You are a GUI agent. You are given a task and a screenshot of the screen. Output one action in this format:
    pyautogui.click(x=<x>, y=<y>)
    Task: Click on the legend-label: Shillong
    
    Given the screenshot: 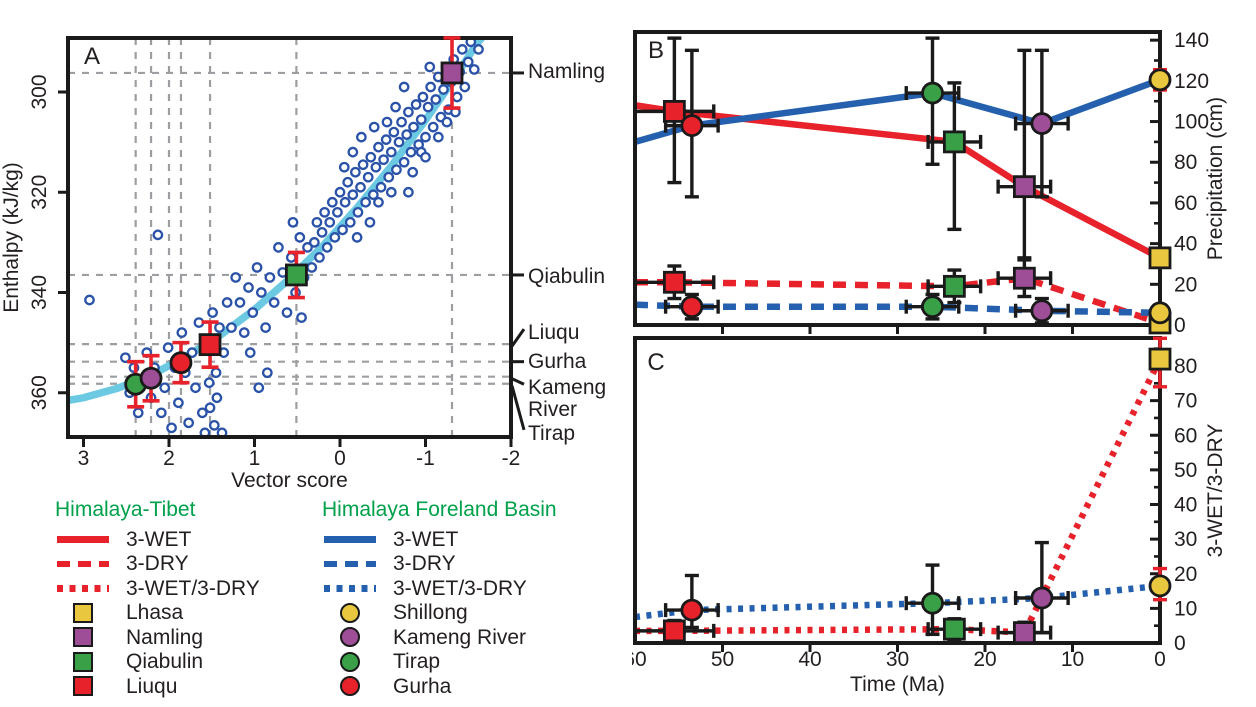 What is the action you would take?
    pyautogui.click(x=430, y=613)
    